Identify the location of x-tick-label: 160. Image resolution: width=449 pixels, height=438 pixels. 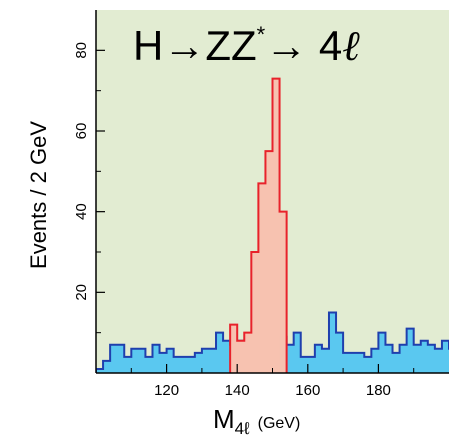
(307, 390).